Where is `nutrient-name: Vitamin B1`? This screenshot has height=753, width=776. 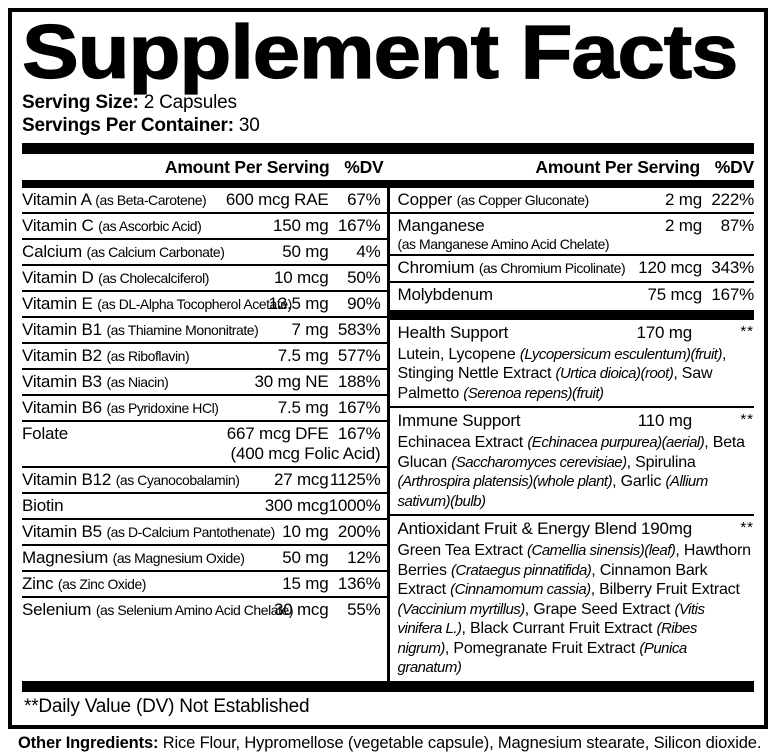
nutrient-name: Vitamin B1 is located at coordinates (62, 330).